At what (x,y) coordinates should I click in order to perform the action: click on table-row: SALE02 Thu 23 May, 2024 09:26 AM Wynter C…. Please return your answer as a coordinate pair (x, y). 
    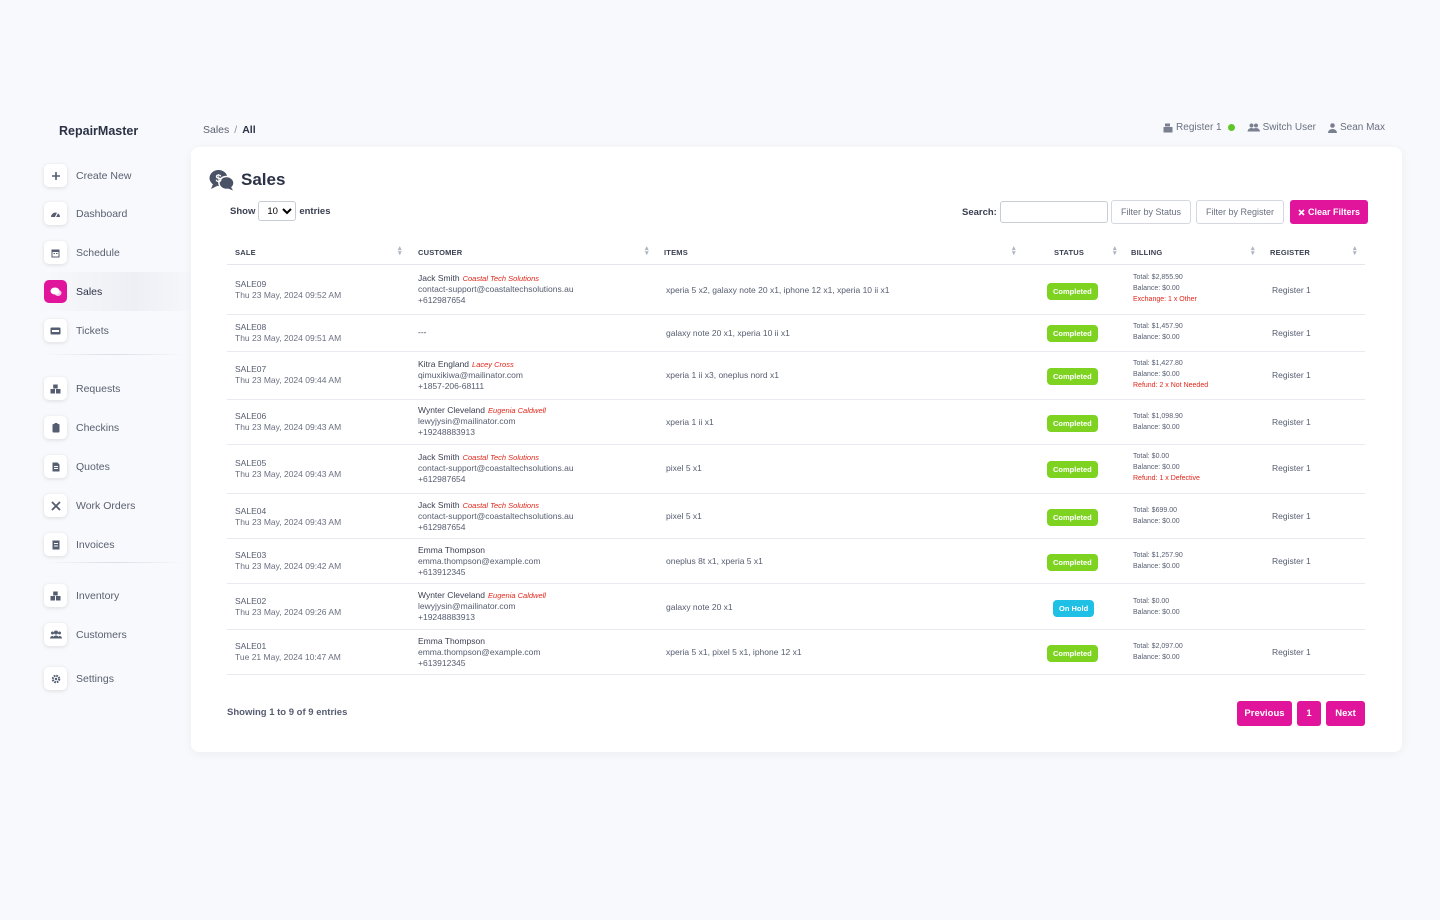
    Looking at the image, I should click on (796, 607).